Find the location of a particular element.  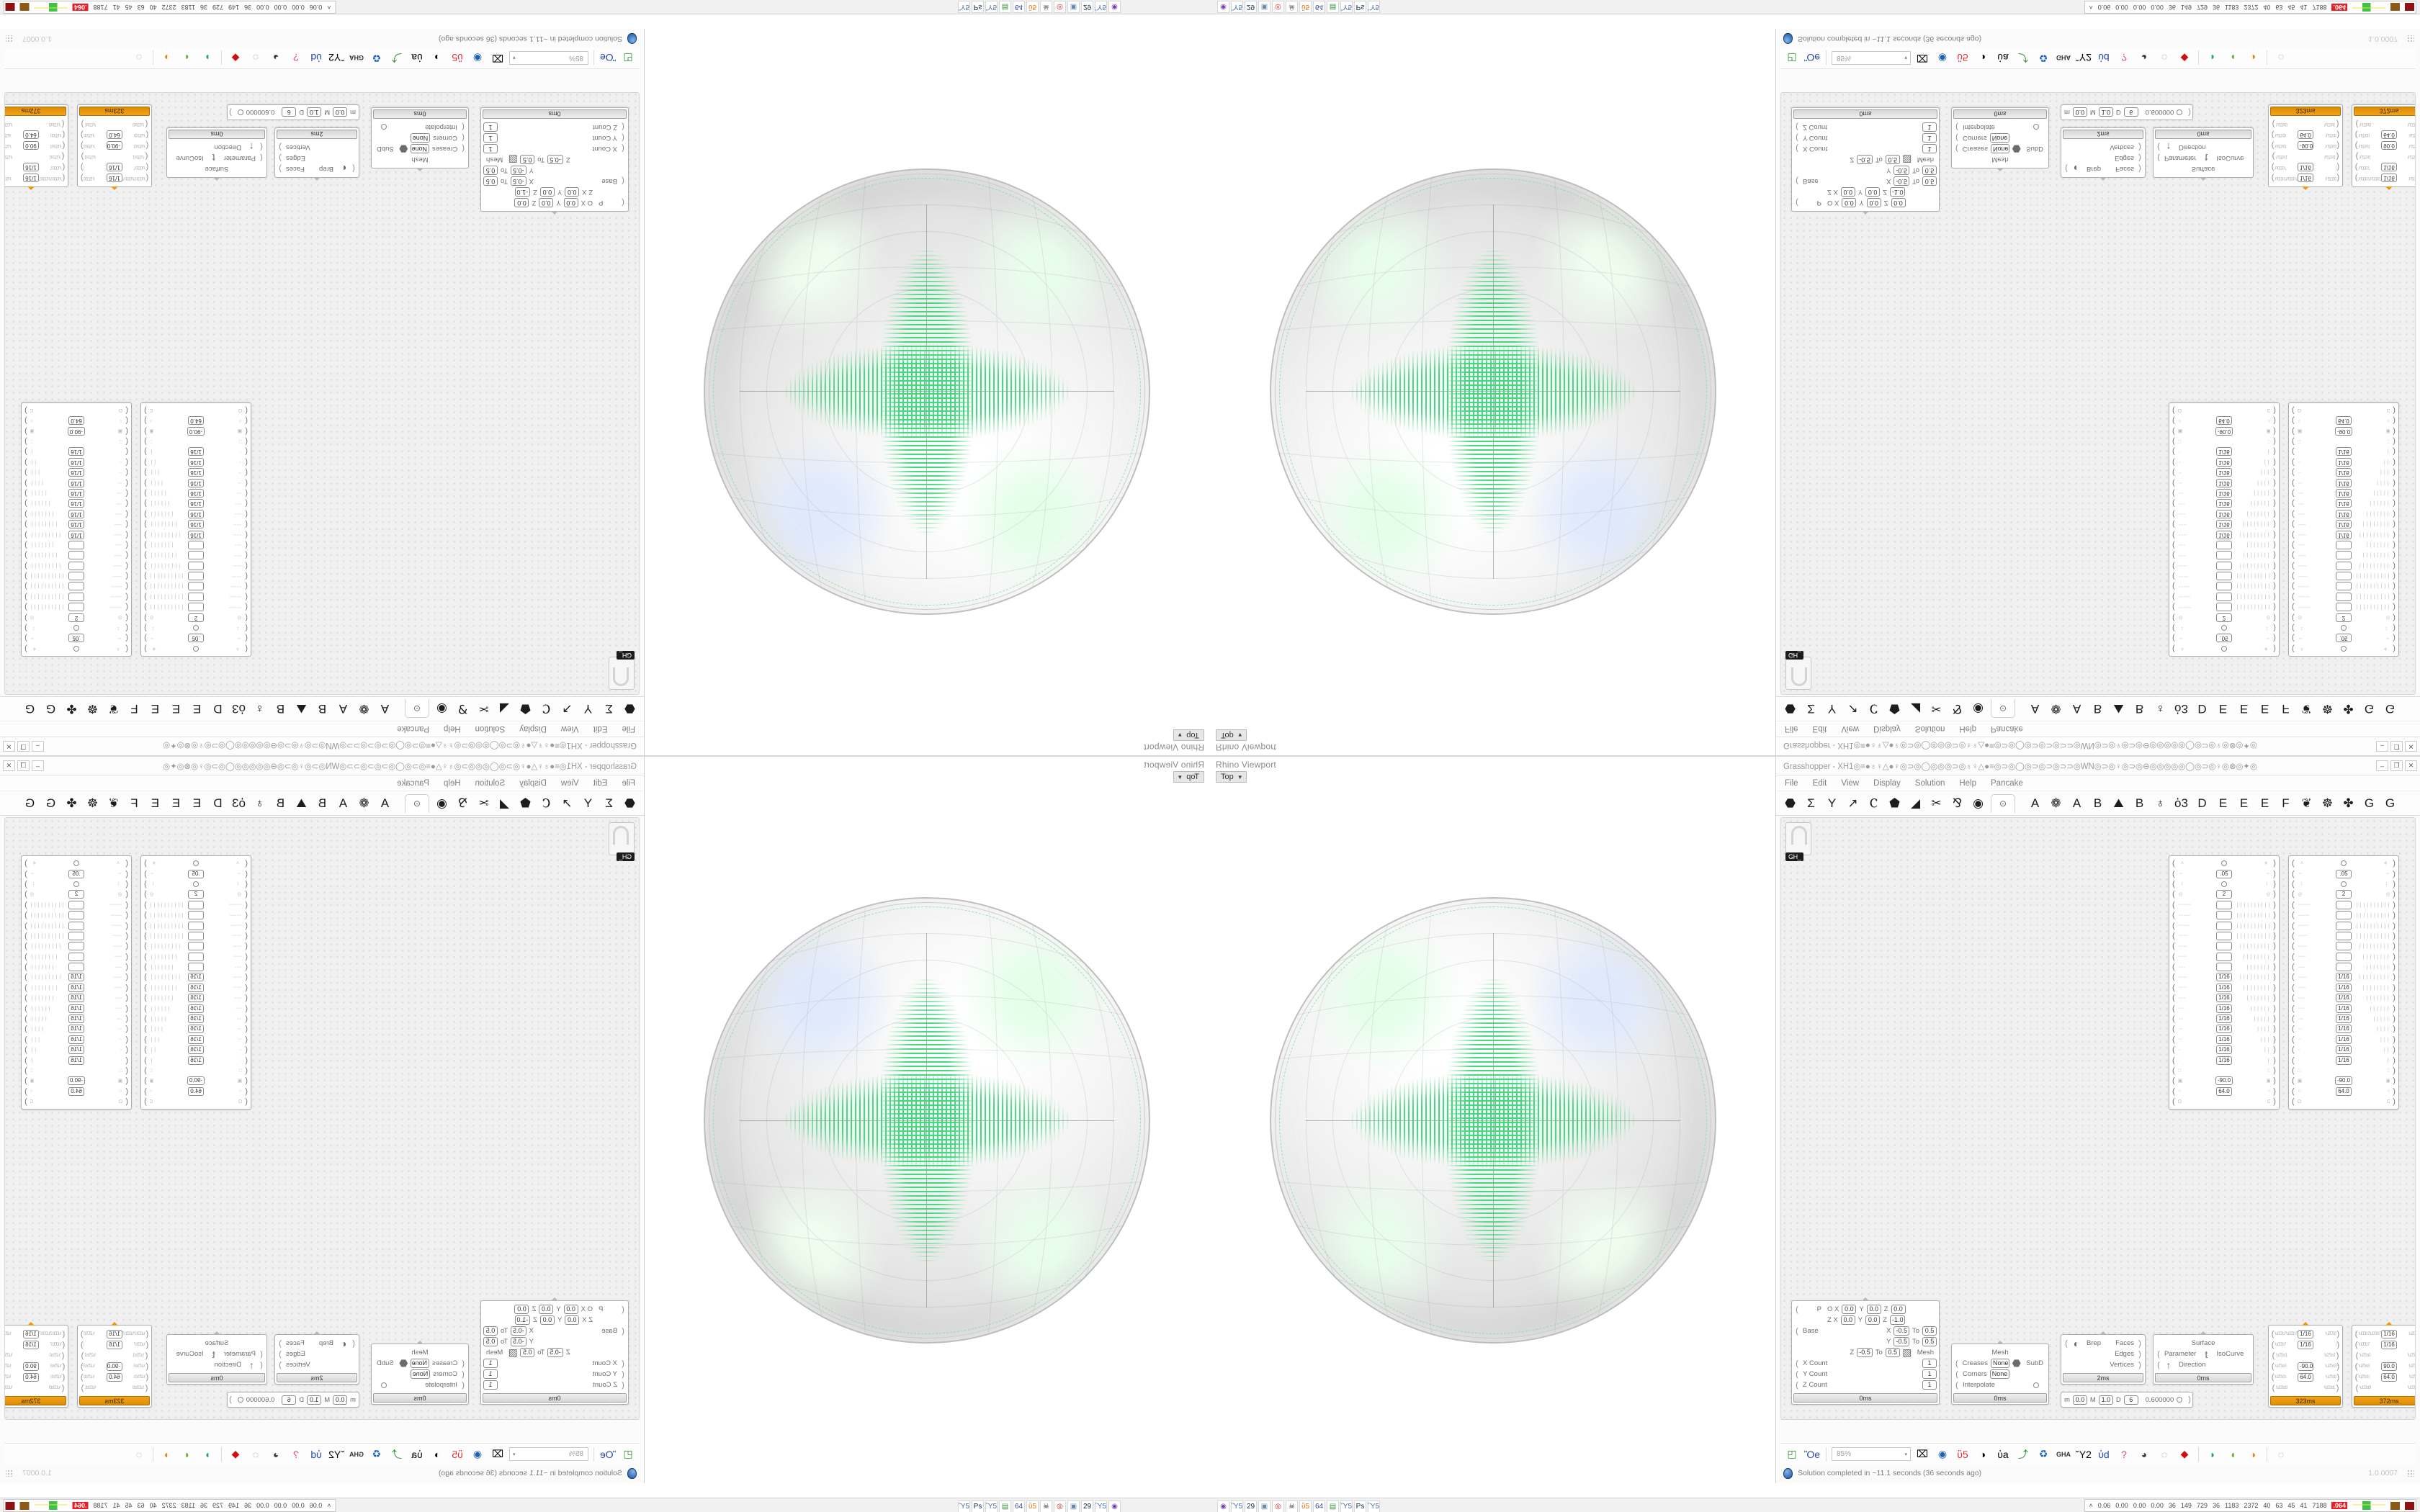

bank-row: (□ □) is located at coordinates (2344, 1070).